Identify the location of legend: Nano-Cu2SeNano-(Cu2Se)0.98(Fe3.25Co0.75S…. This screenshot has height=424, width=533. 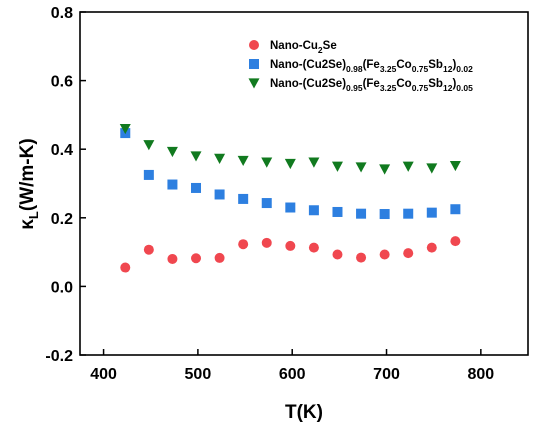
(360, 66).